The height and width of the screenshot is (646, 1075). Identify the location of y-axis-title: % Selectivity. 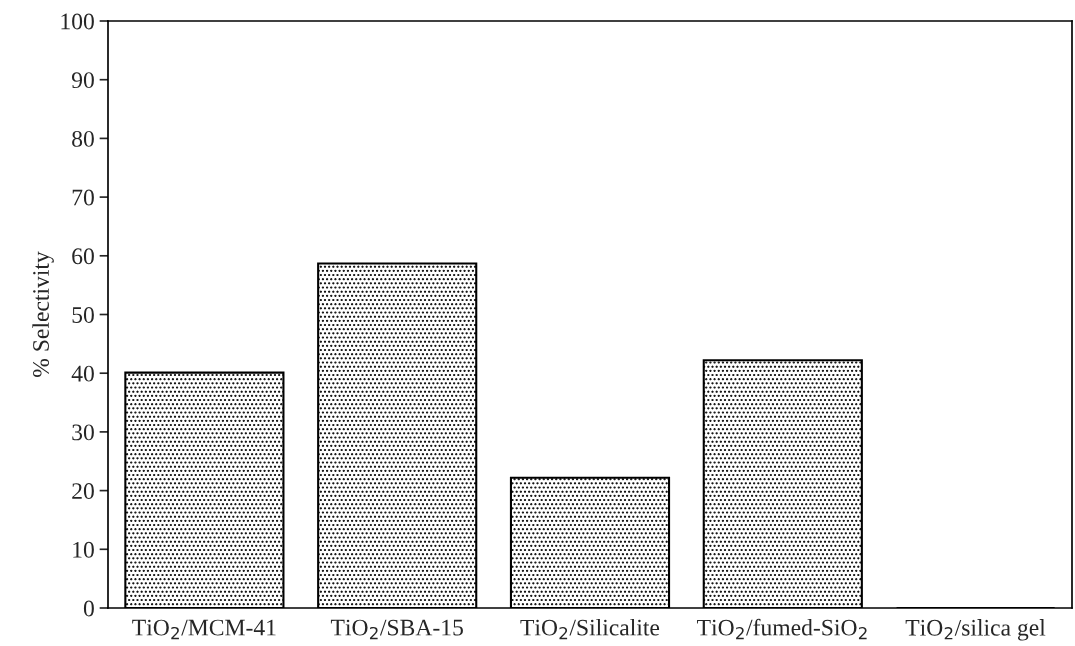
(43, 314).